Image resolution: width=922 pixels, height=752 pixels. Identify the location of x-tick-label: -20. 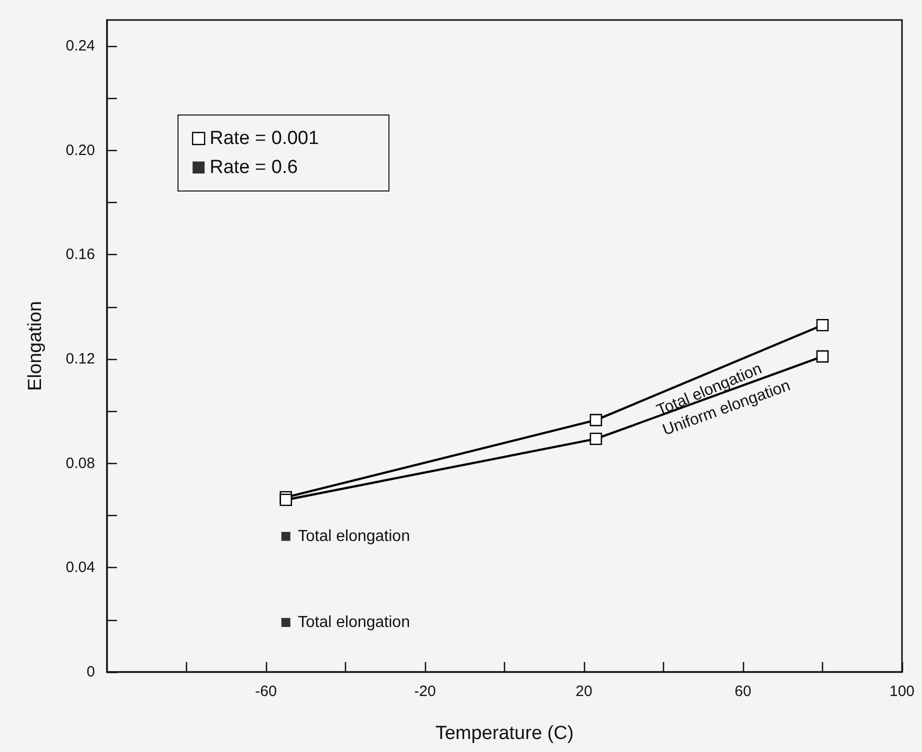
(425, 691).